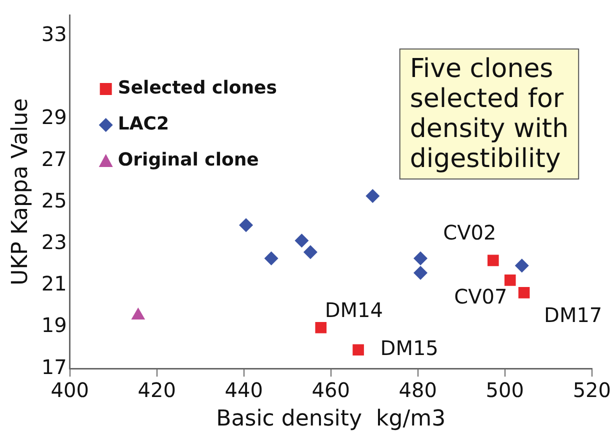 The height and width of the screenshot is (433, 614). What do you see at coordinates (489, 114) in the screenshot?
I see `annotation: Five clones selected for density with digestibility` at bounding box center [489, 114].